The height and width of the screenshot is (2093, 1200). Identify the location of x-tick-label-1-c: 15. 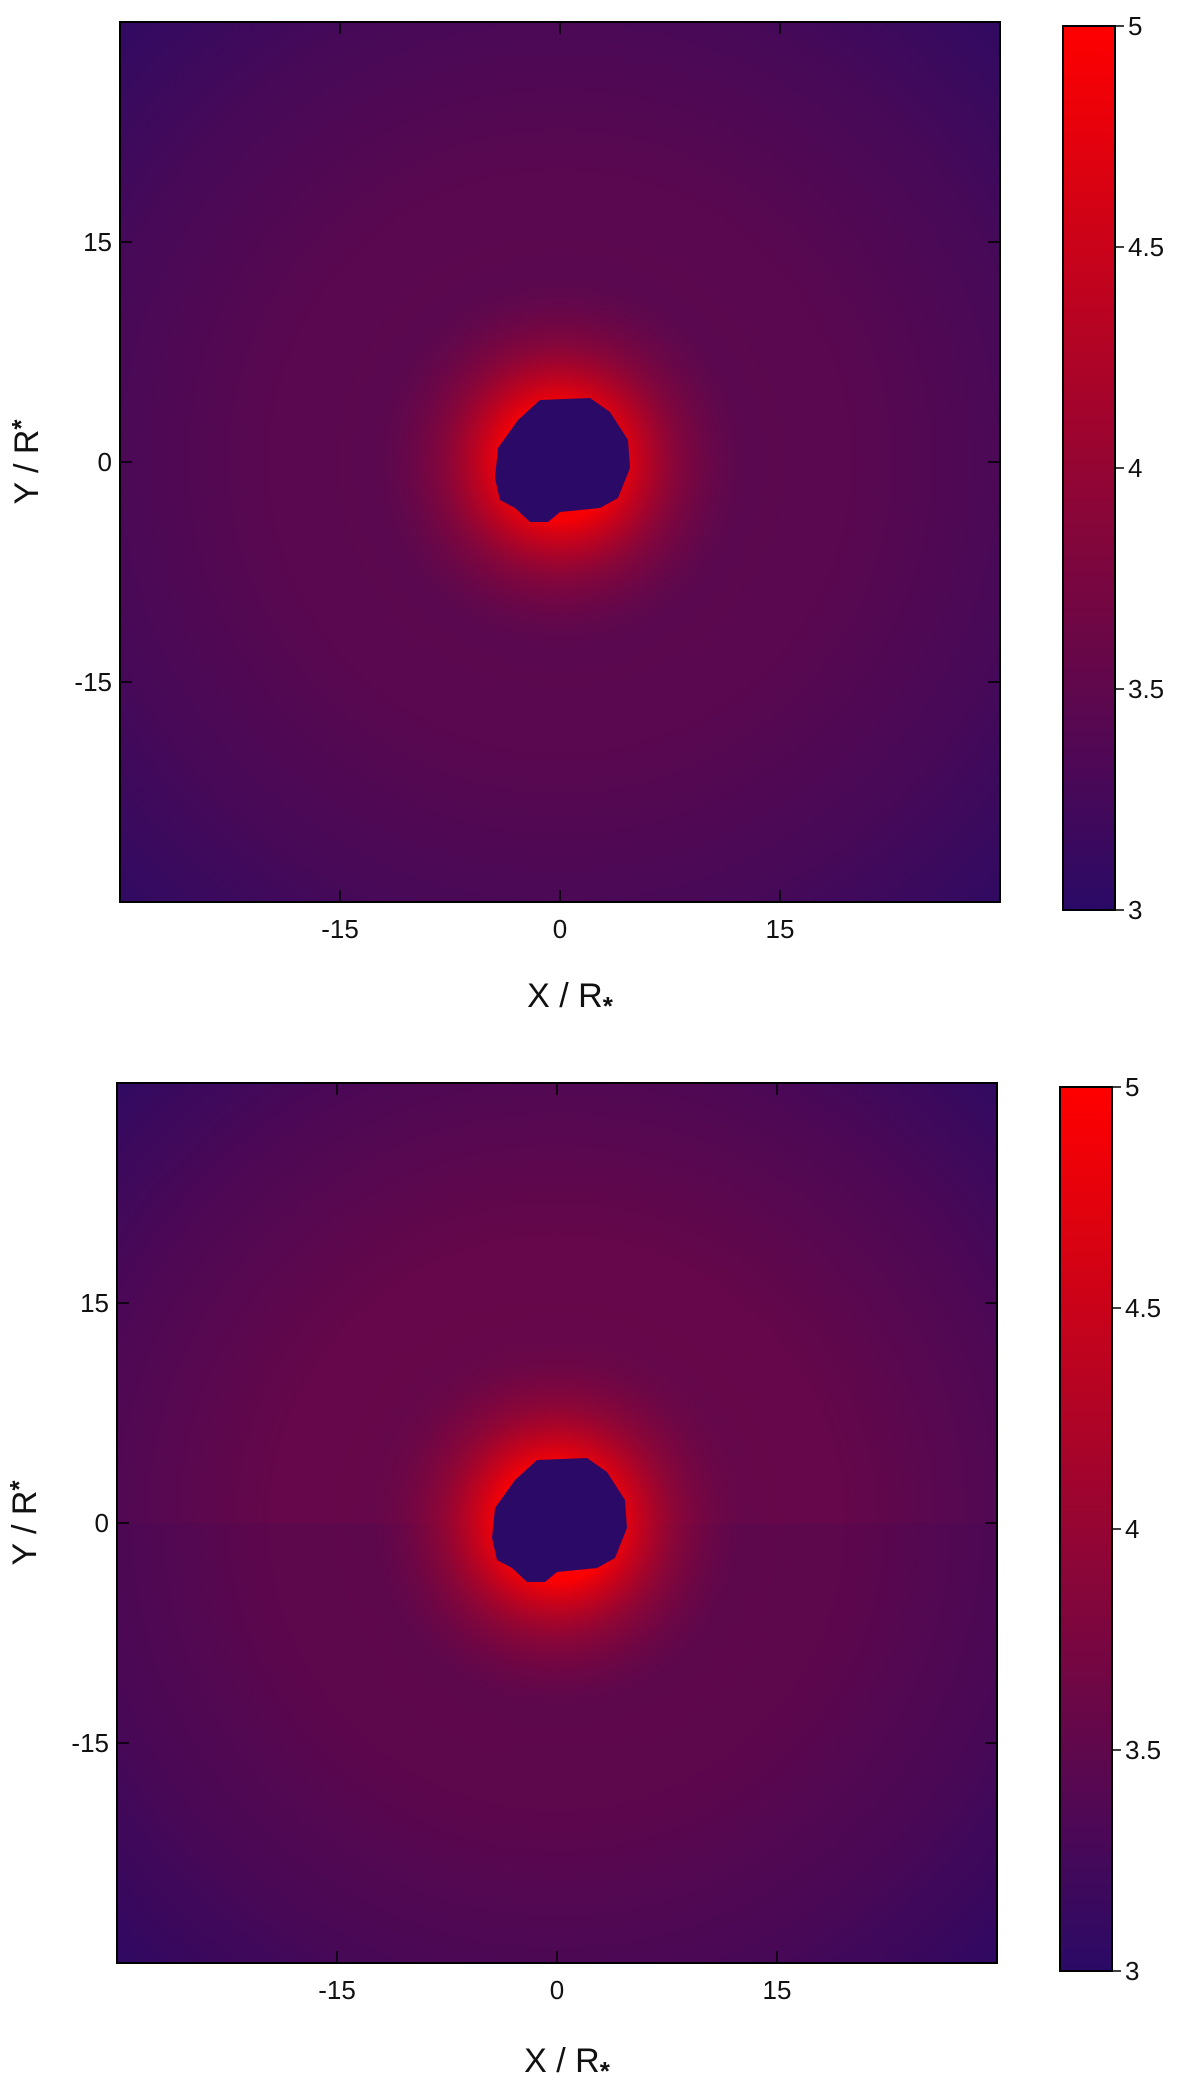
(780, 929).